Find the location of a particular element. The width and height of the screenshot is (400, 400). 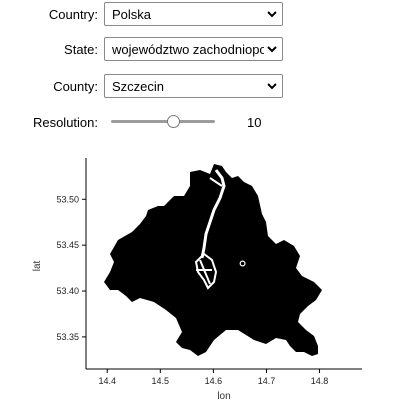

country-select-value: Polska is located at coordinates (132, 14).